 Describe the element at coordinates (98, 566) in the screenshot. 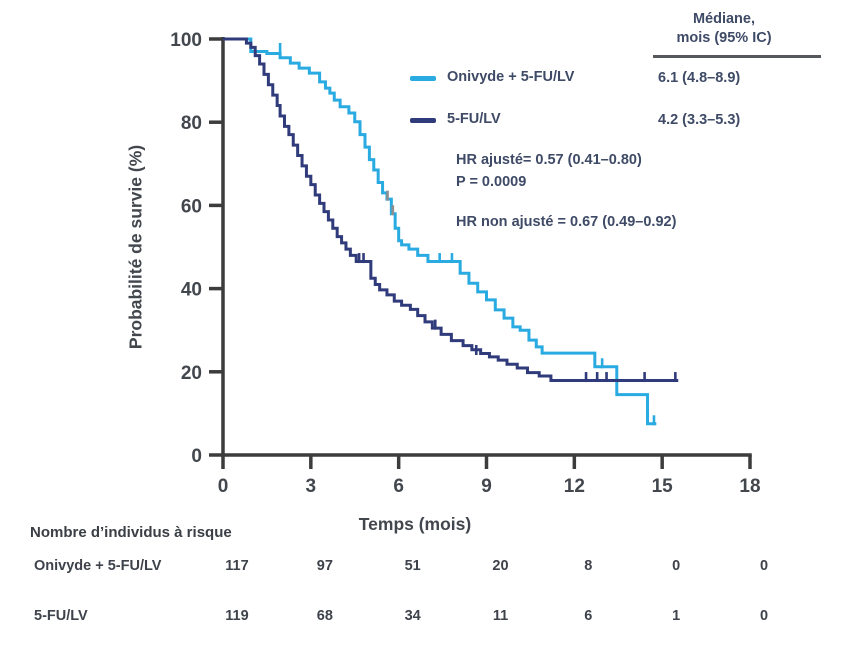

I see `risk-row-label: Onivyde + 5-FU/LV` at that location.